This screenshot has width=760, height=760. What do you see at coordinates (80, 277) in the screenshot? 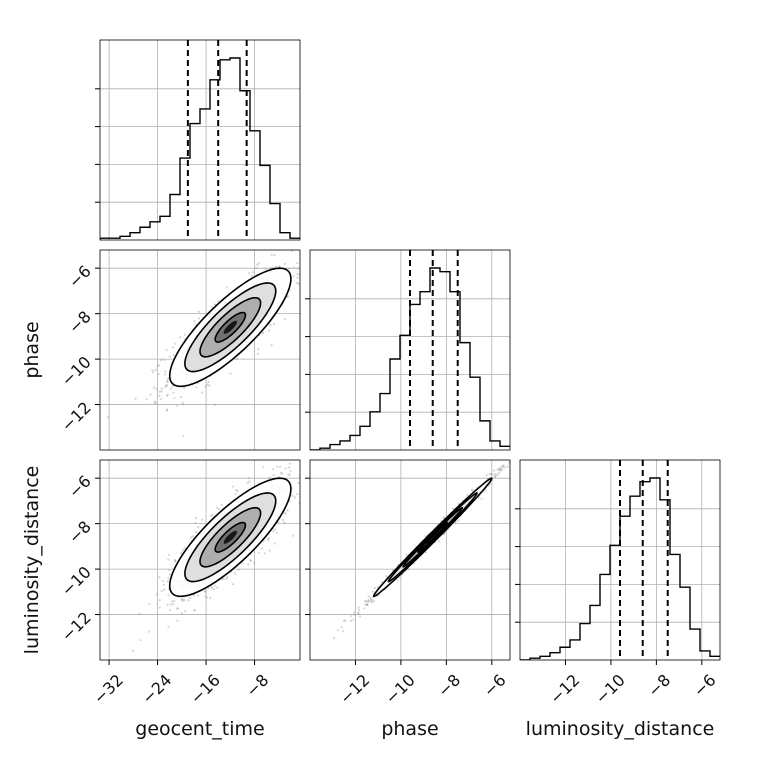
I see `y-tick-label: −6` at bounding box center [80, 277].